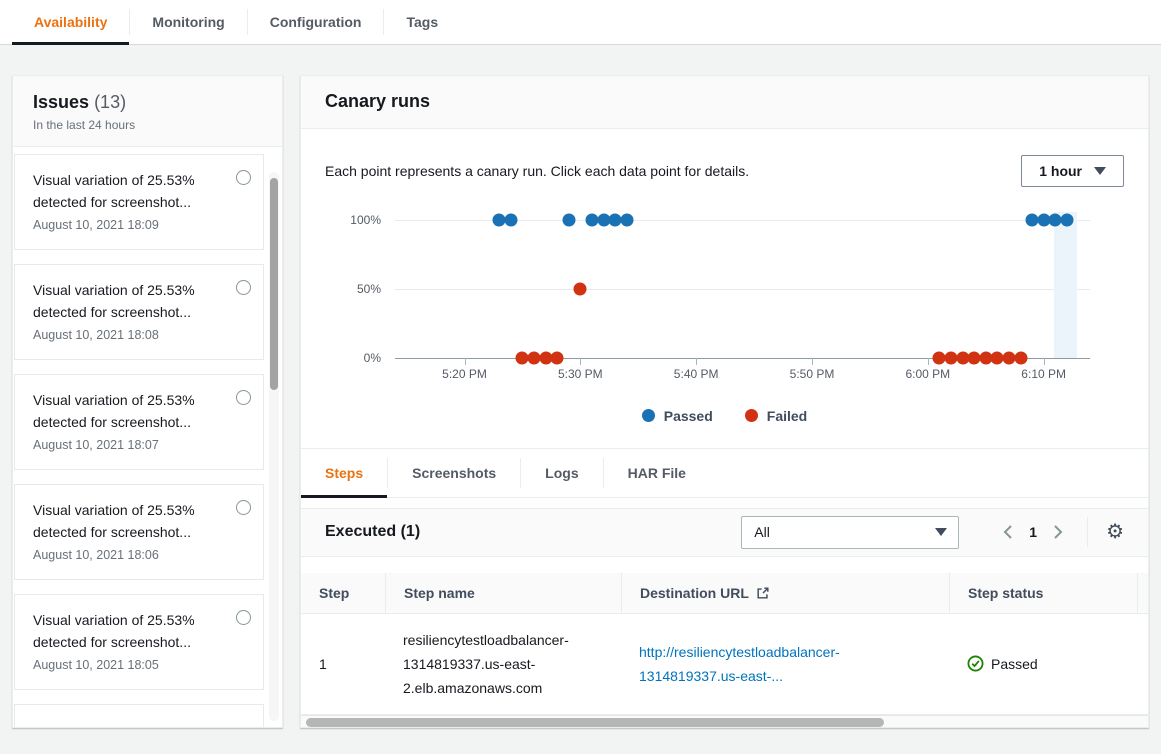 The width and height of the screenshot is (1161, 754). I want to click on time-range-value: 1 hour, so click(1060, 170).